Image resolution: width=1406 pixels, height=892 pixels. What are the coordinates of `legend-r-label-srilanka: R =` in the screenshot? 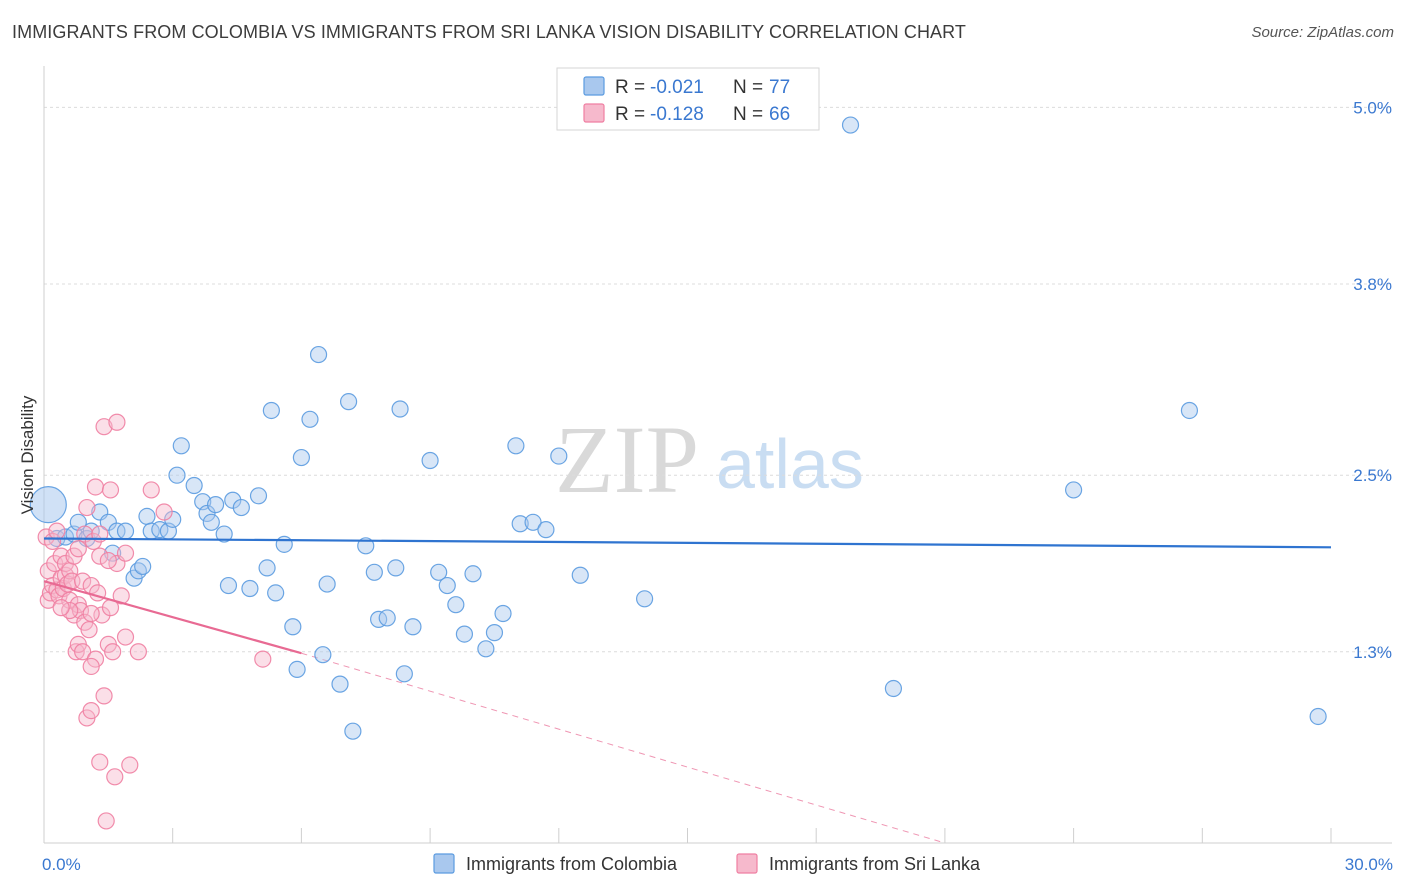 It's located at (630, 114).